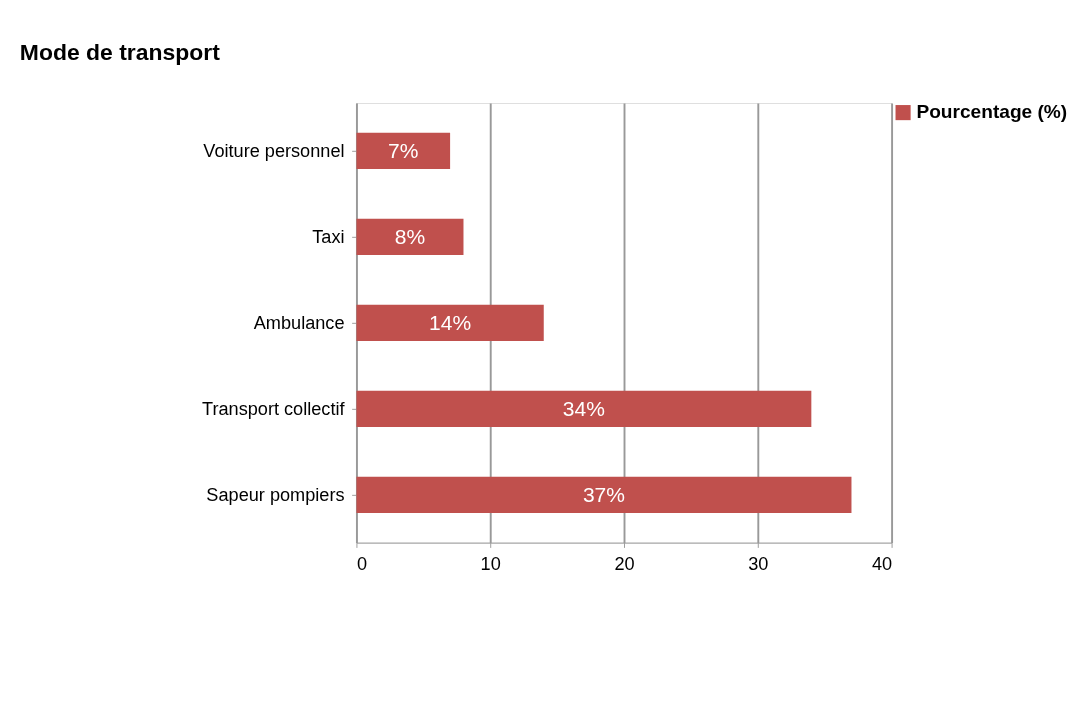  Describe the element at coordinates (583, 408) in the screenshot. I see `data-label: 34%` at that location.